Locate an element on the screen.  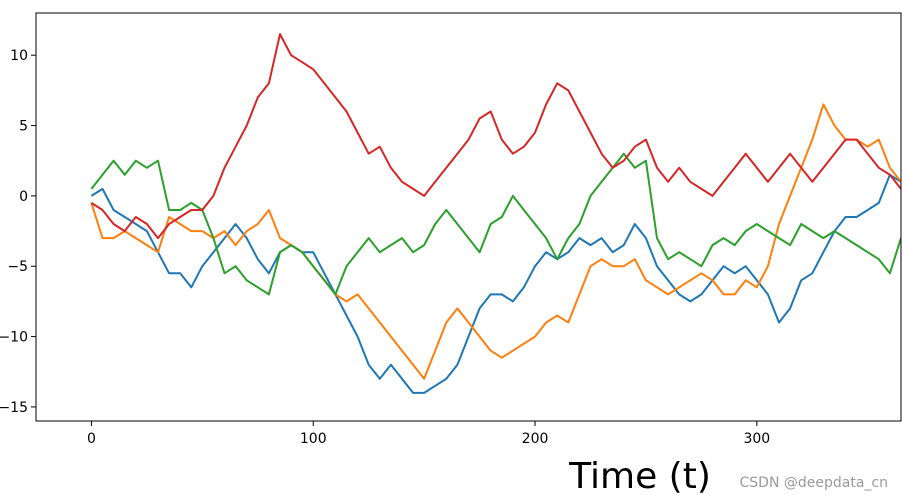
y-tick-label: 0 is located at coordinates (23, 197).